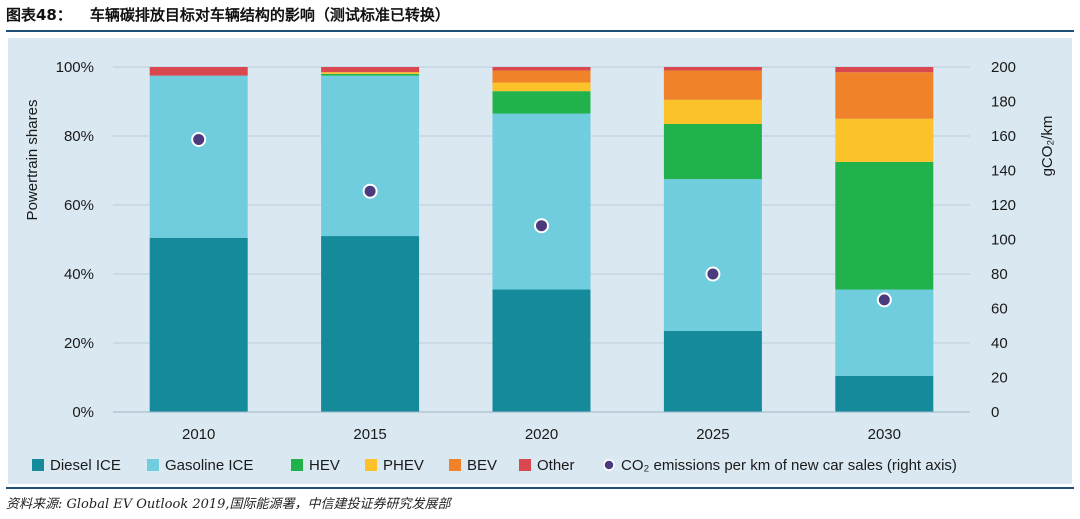 The width and height of the screenshot is (1080, 519). I want to click on legend-diesel-label: Diesel ICE, so click(85, 465).